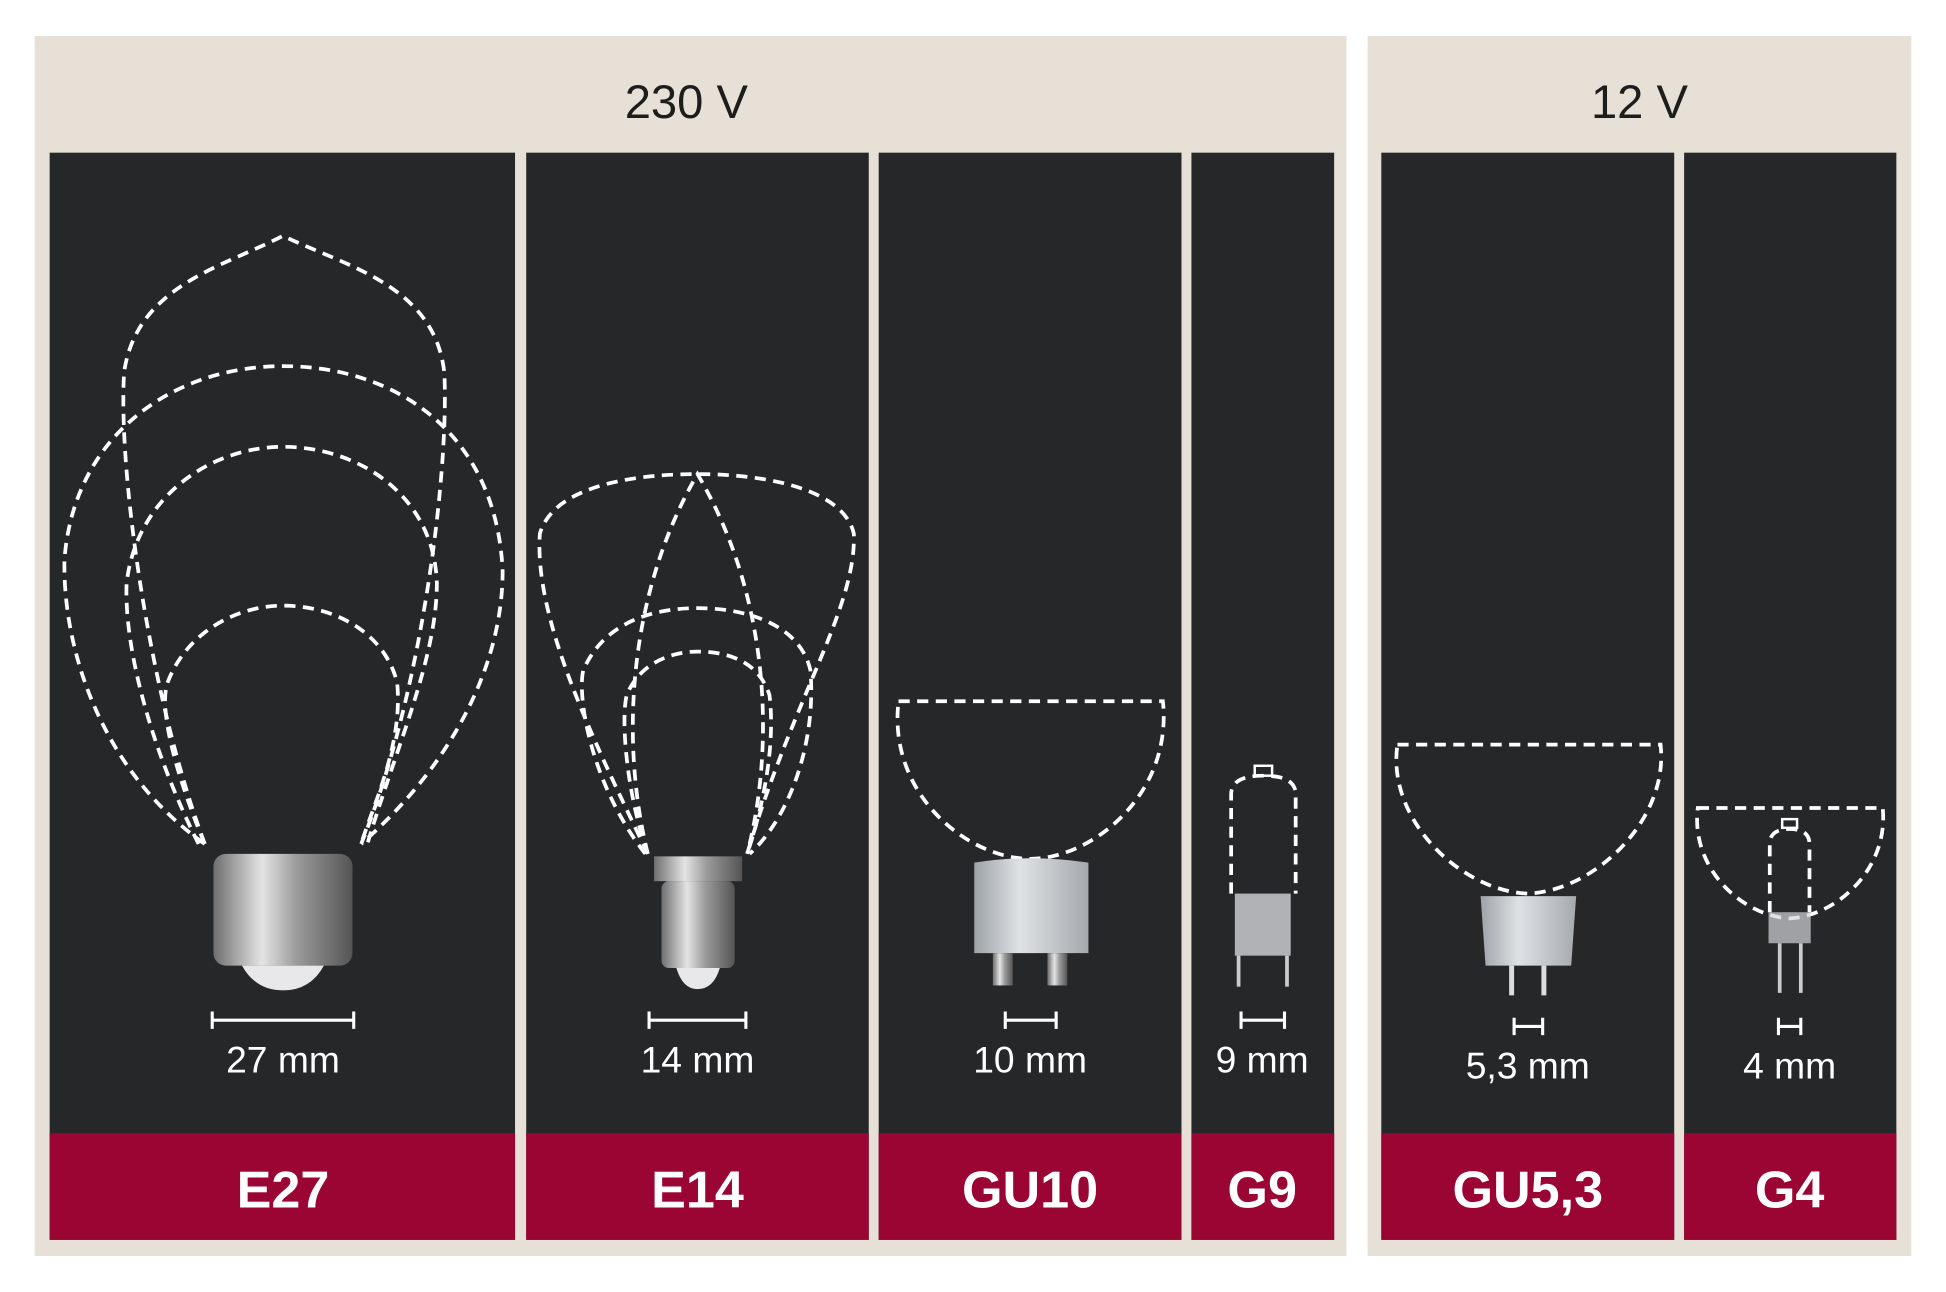  What do you see at coordinates (697, 1191) in the screenshot?
I see `socket-label: E14` at bounding box center [697, 1191].